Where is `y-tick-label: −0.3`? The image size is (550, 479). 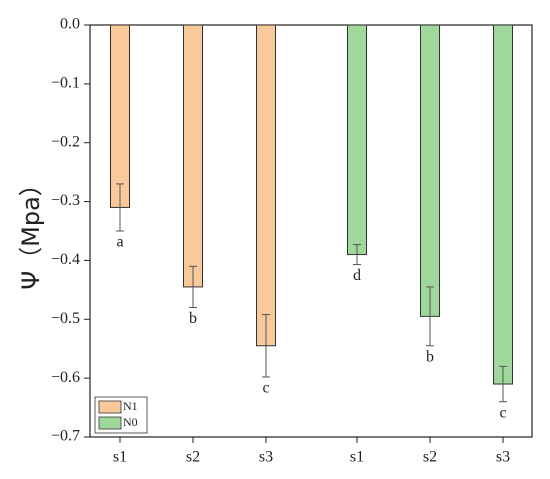 y-tick-label: −0.3 is located at coordinates (65, 200).